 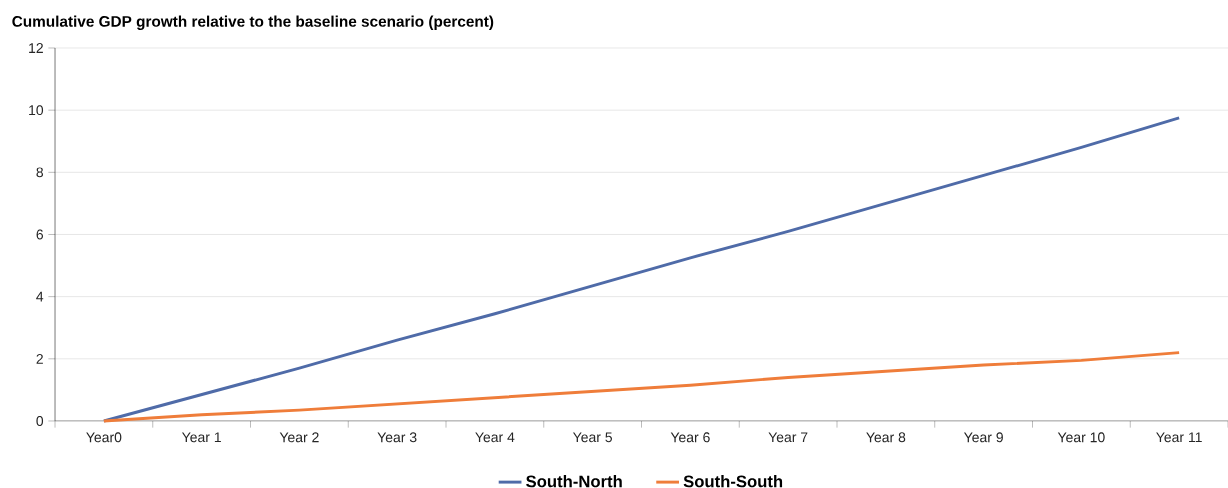 I want to click on y-tick-label: 4, so click(x=40, y=296).